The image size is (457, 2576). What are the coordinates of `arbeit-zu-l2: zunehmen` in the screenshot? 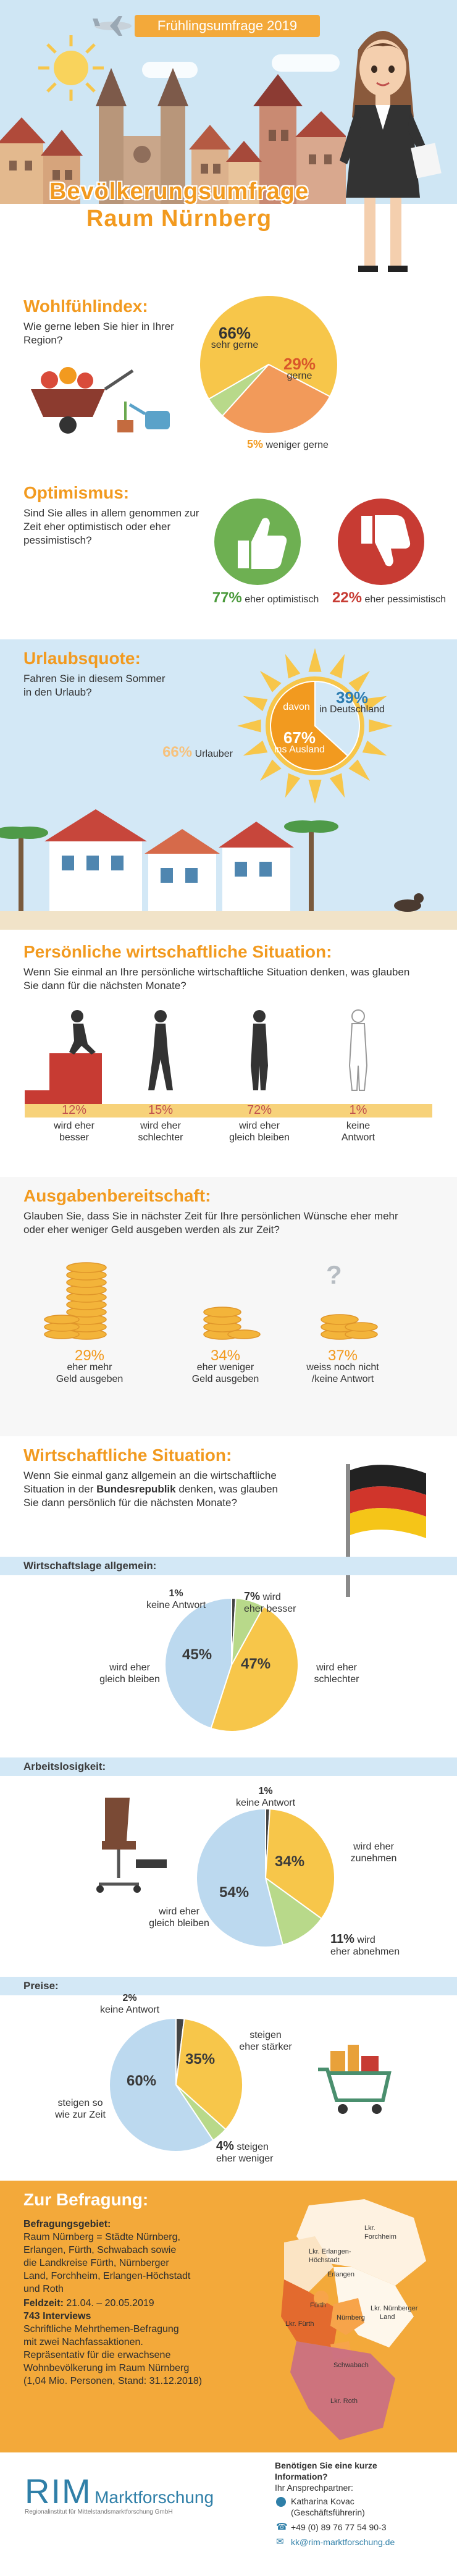 It's located at (374, 1858).